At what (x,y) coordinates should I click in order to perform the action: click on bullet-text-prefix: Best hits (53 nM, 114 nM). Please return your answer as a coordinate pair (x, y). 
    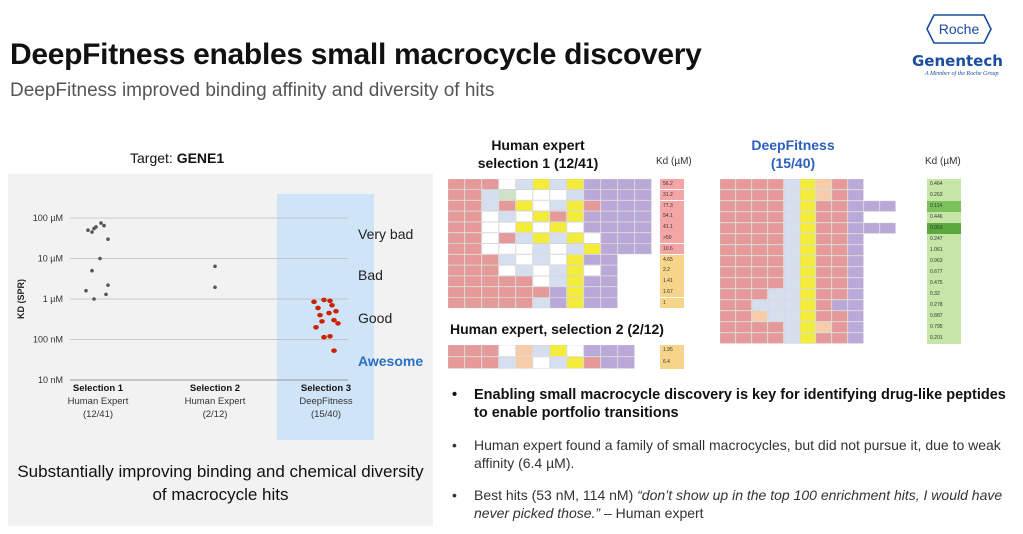
    Looking at the image, I should click on (556, 495).